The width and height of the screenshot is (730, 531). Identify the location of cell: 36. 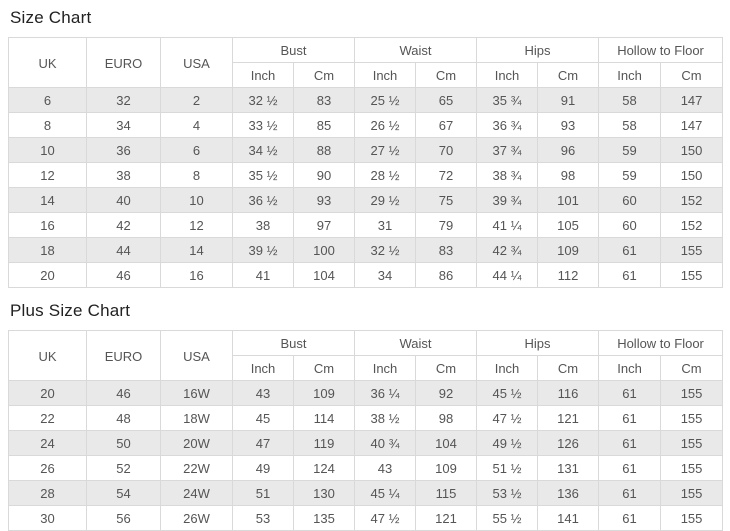
(123, 150).